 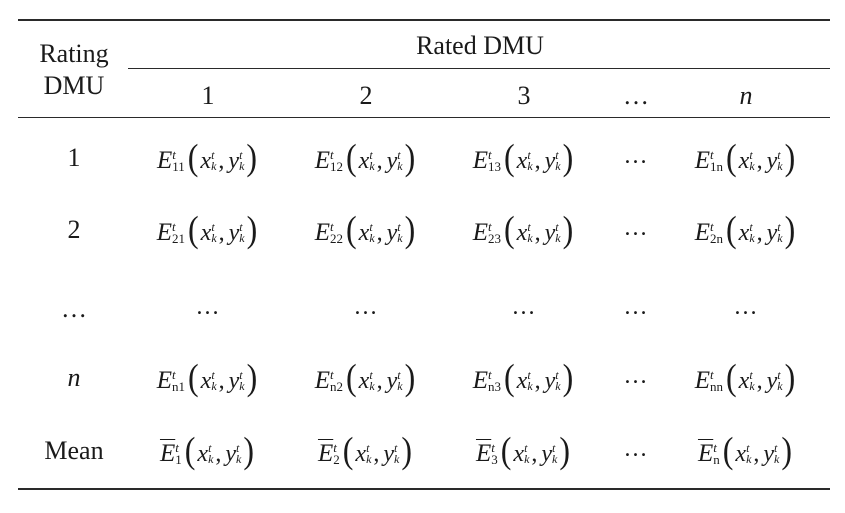 I want to click on efficiency-subscript: 2, so click(x=336, y=459).